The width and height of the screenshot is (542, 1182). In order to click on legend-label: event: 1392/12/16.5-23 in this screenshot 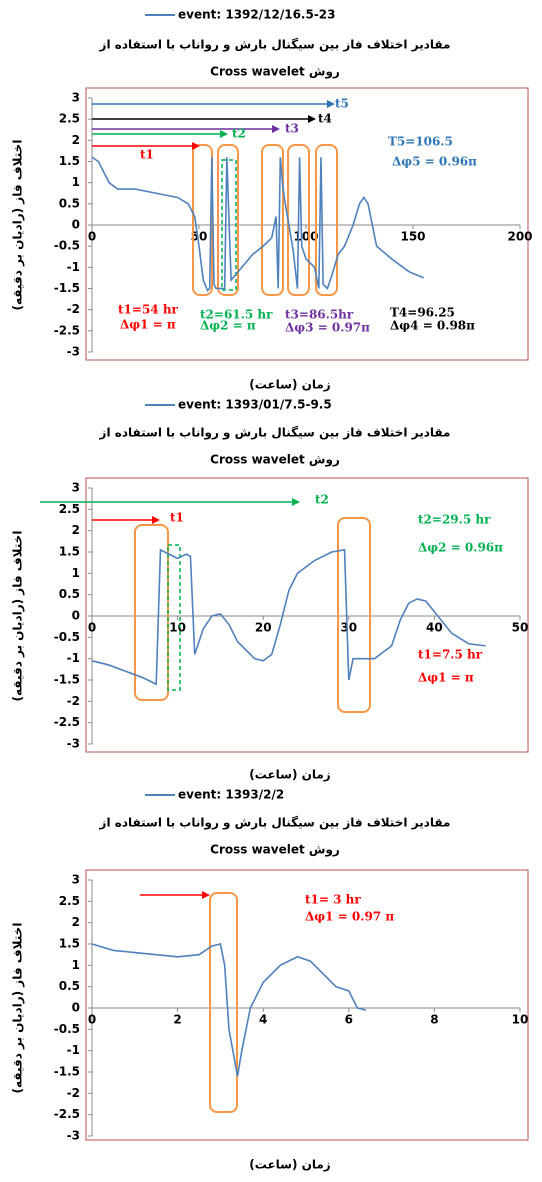, I will do `click(257, 15)`.